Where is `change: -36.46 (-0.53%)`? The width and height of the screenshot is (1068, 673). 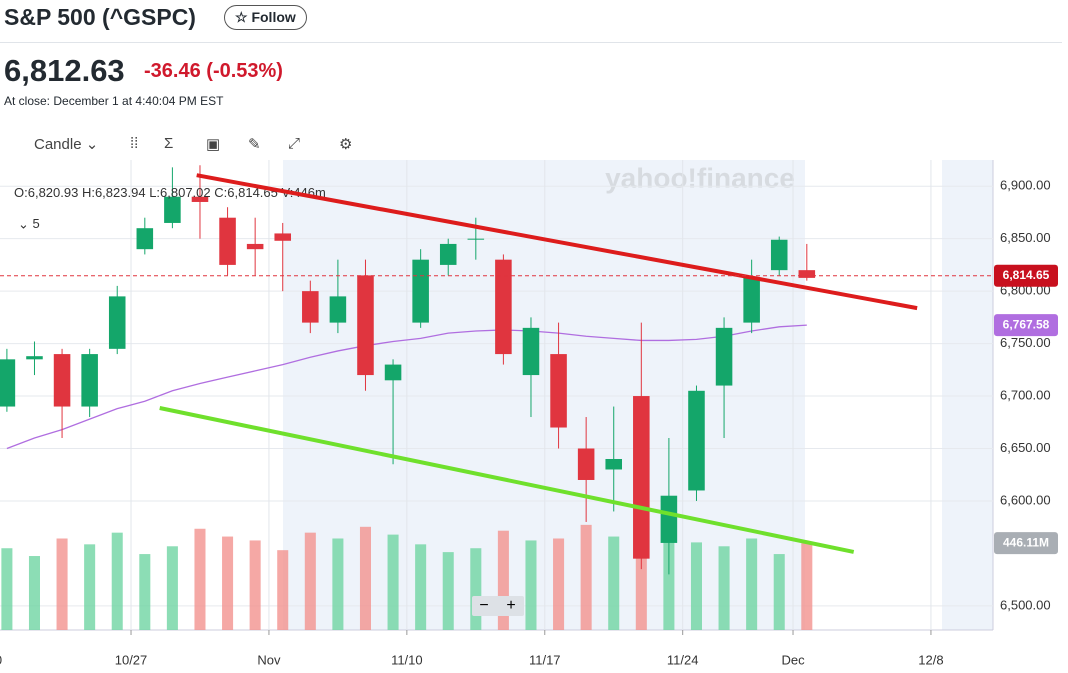
change: -36.46 (-0.53%) is located at coordinates (213, 71).